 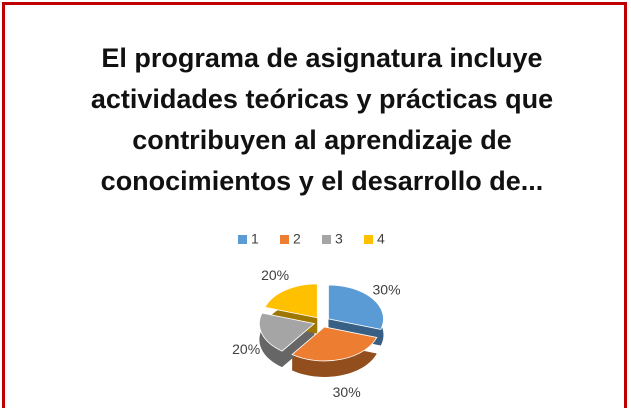 I want to click on legend-label: 2, so click(x=297, y=239).